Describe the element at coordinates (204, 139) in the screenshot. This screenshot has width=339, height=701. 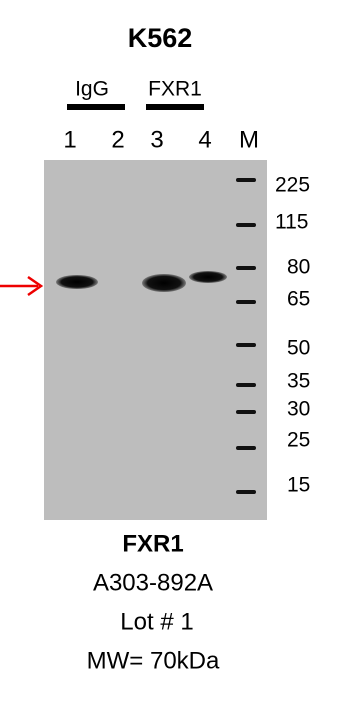
I see `lane-label: 4` at that location.